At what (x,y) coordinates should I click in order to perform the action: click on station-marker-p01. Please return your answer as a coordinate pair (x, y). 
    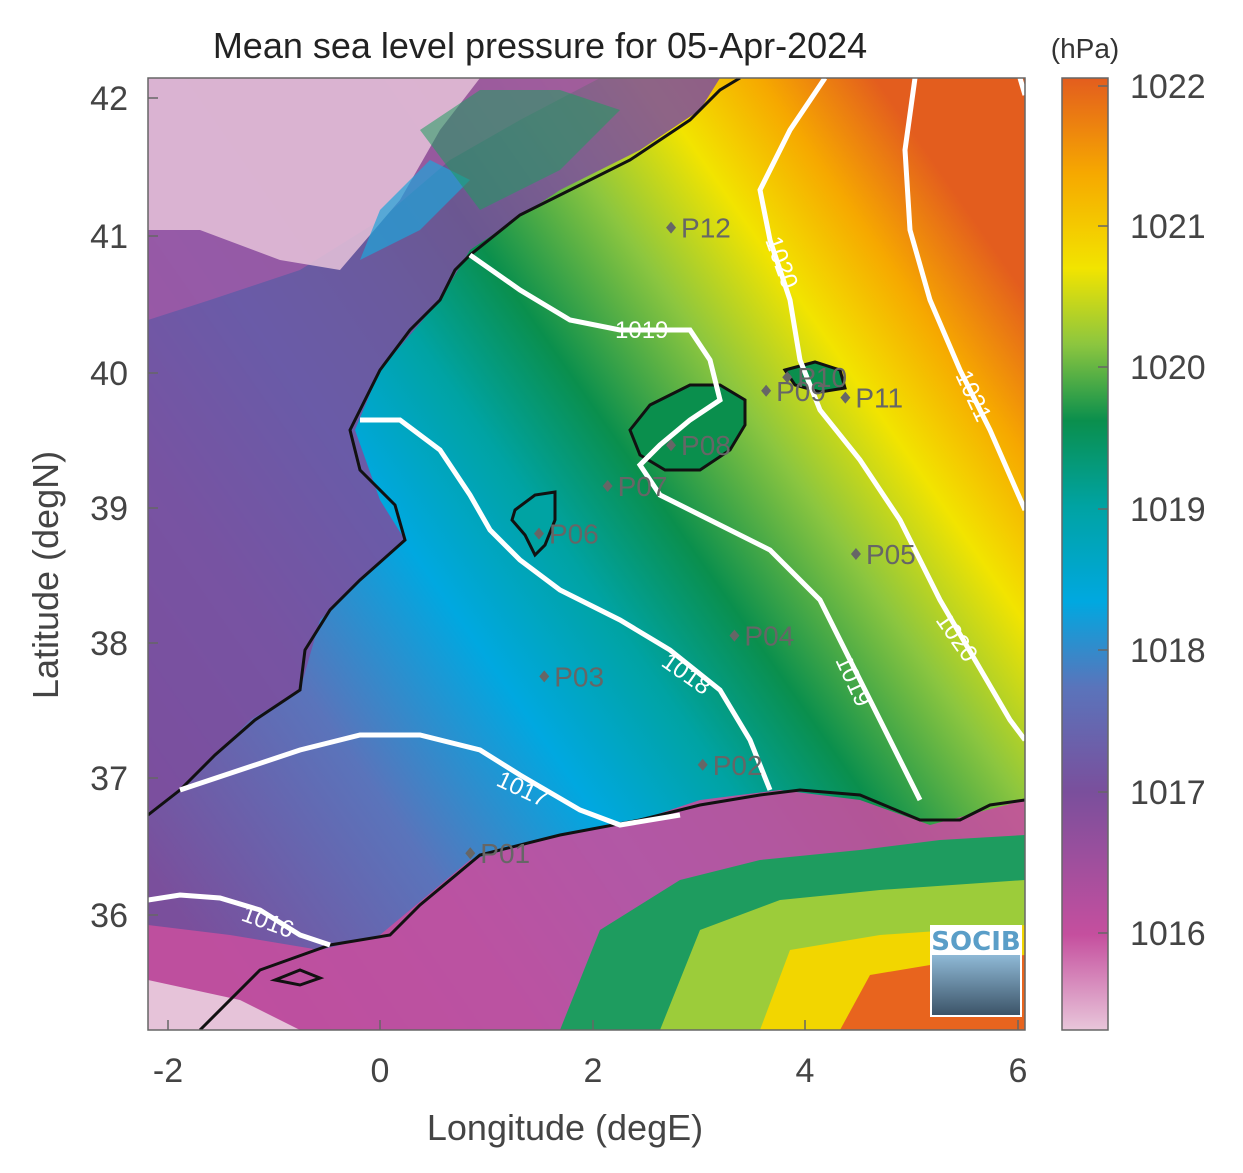
    Looking at the image, I should click on (470, 853).